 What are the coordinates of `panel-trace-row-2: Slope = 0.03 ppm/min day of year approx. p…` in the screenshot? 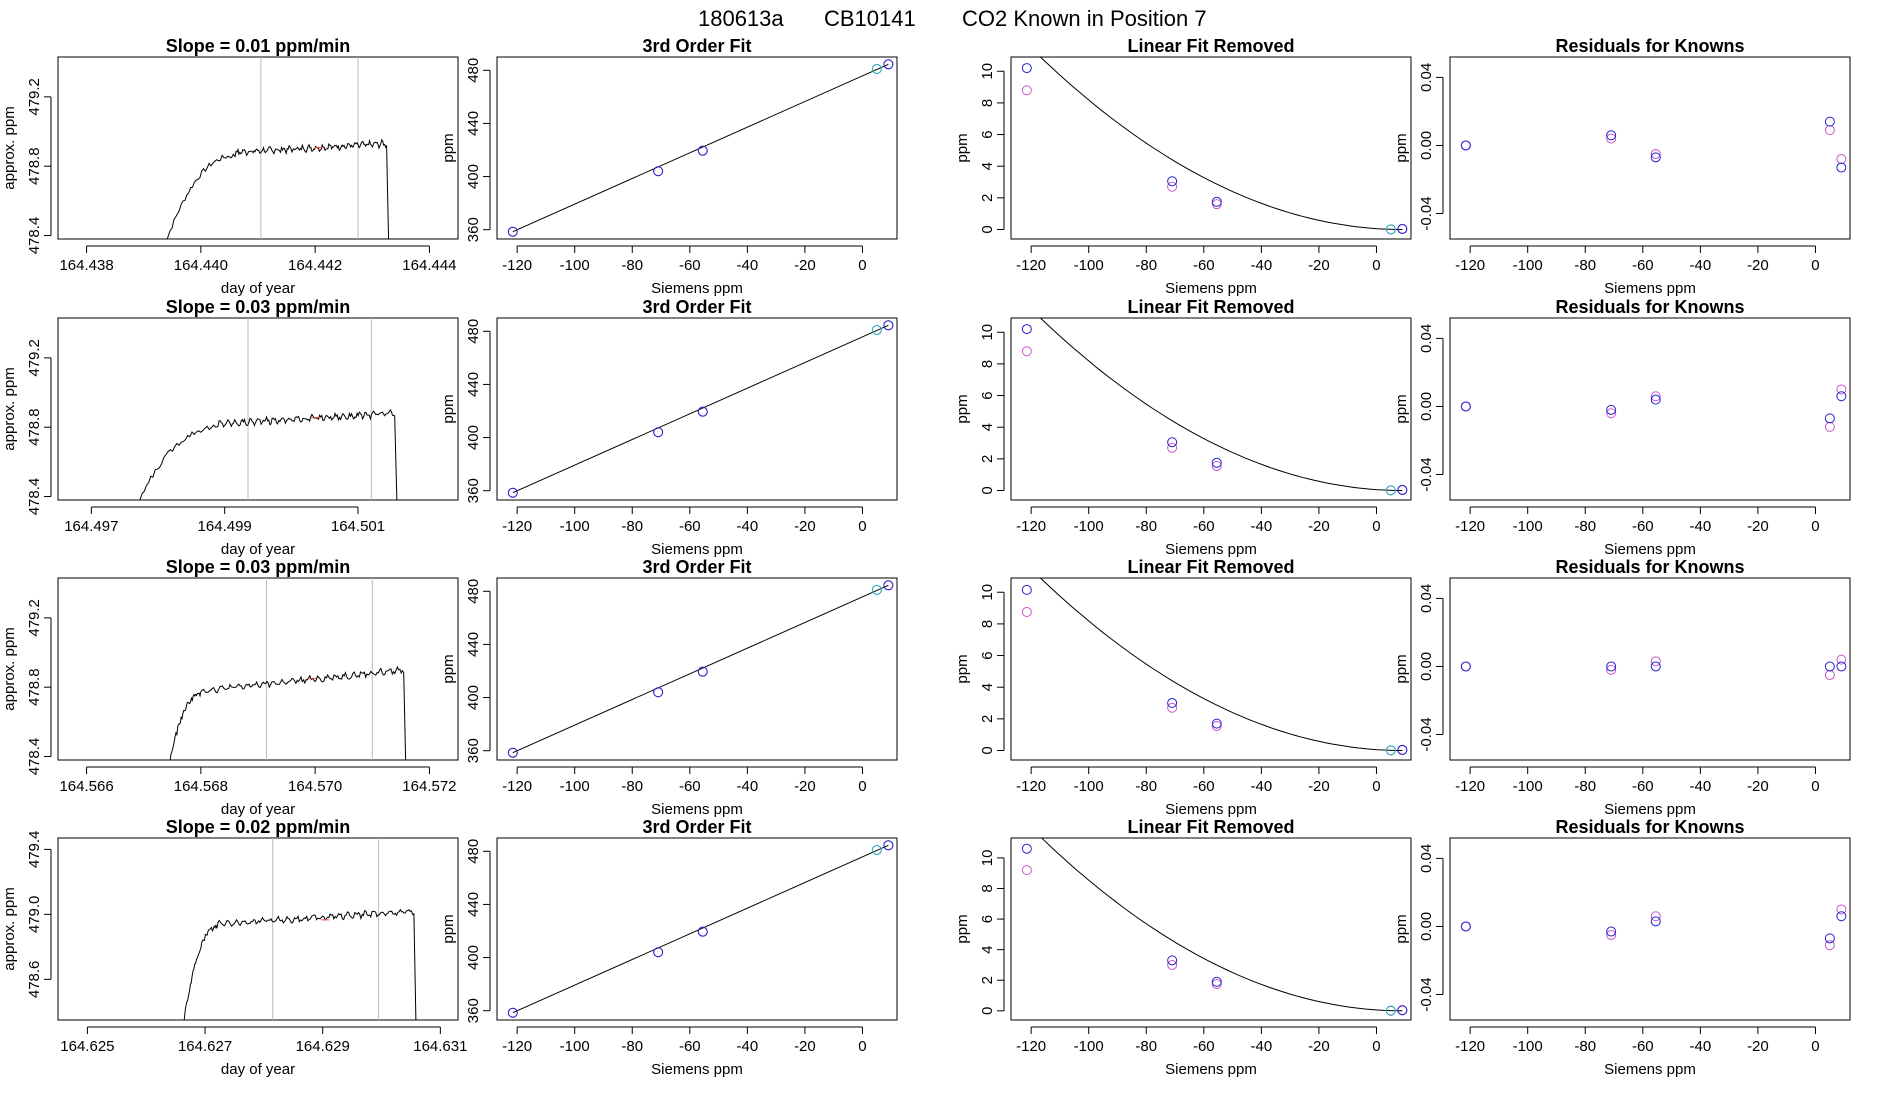 It's located at (230, 427).